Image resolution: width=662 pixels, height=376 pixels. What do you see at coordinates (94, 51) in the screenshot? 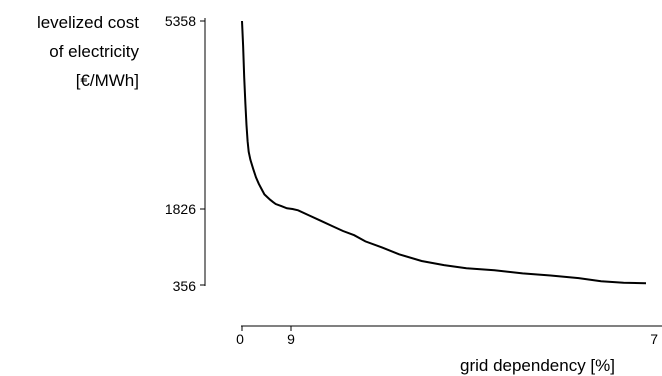
I see `y-axis-label-line-2: of electricity` at bounding box center [94, 51].